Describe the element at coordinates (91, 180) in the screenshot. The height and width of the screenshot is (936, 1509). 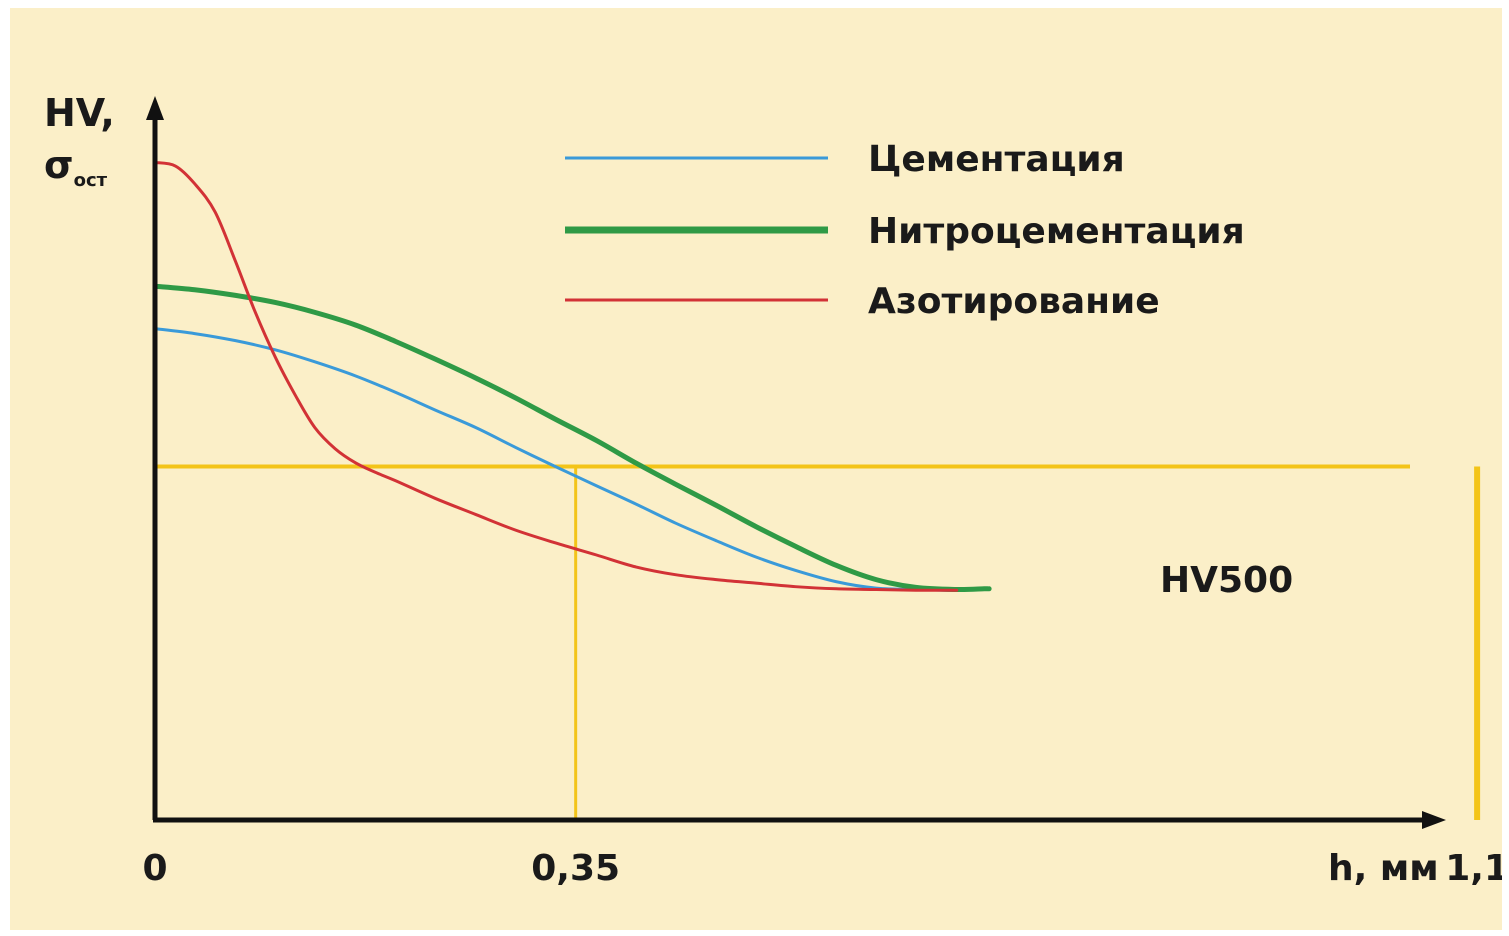
I see `y-axis-label-subscript: ост` at that location.